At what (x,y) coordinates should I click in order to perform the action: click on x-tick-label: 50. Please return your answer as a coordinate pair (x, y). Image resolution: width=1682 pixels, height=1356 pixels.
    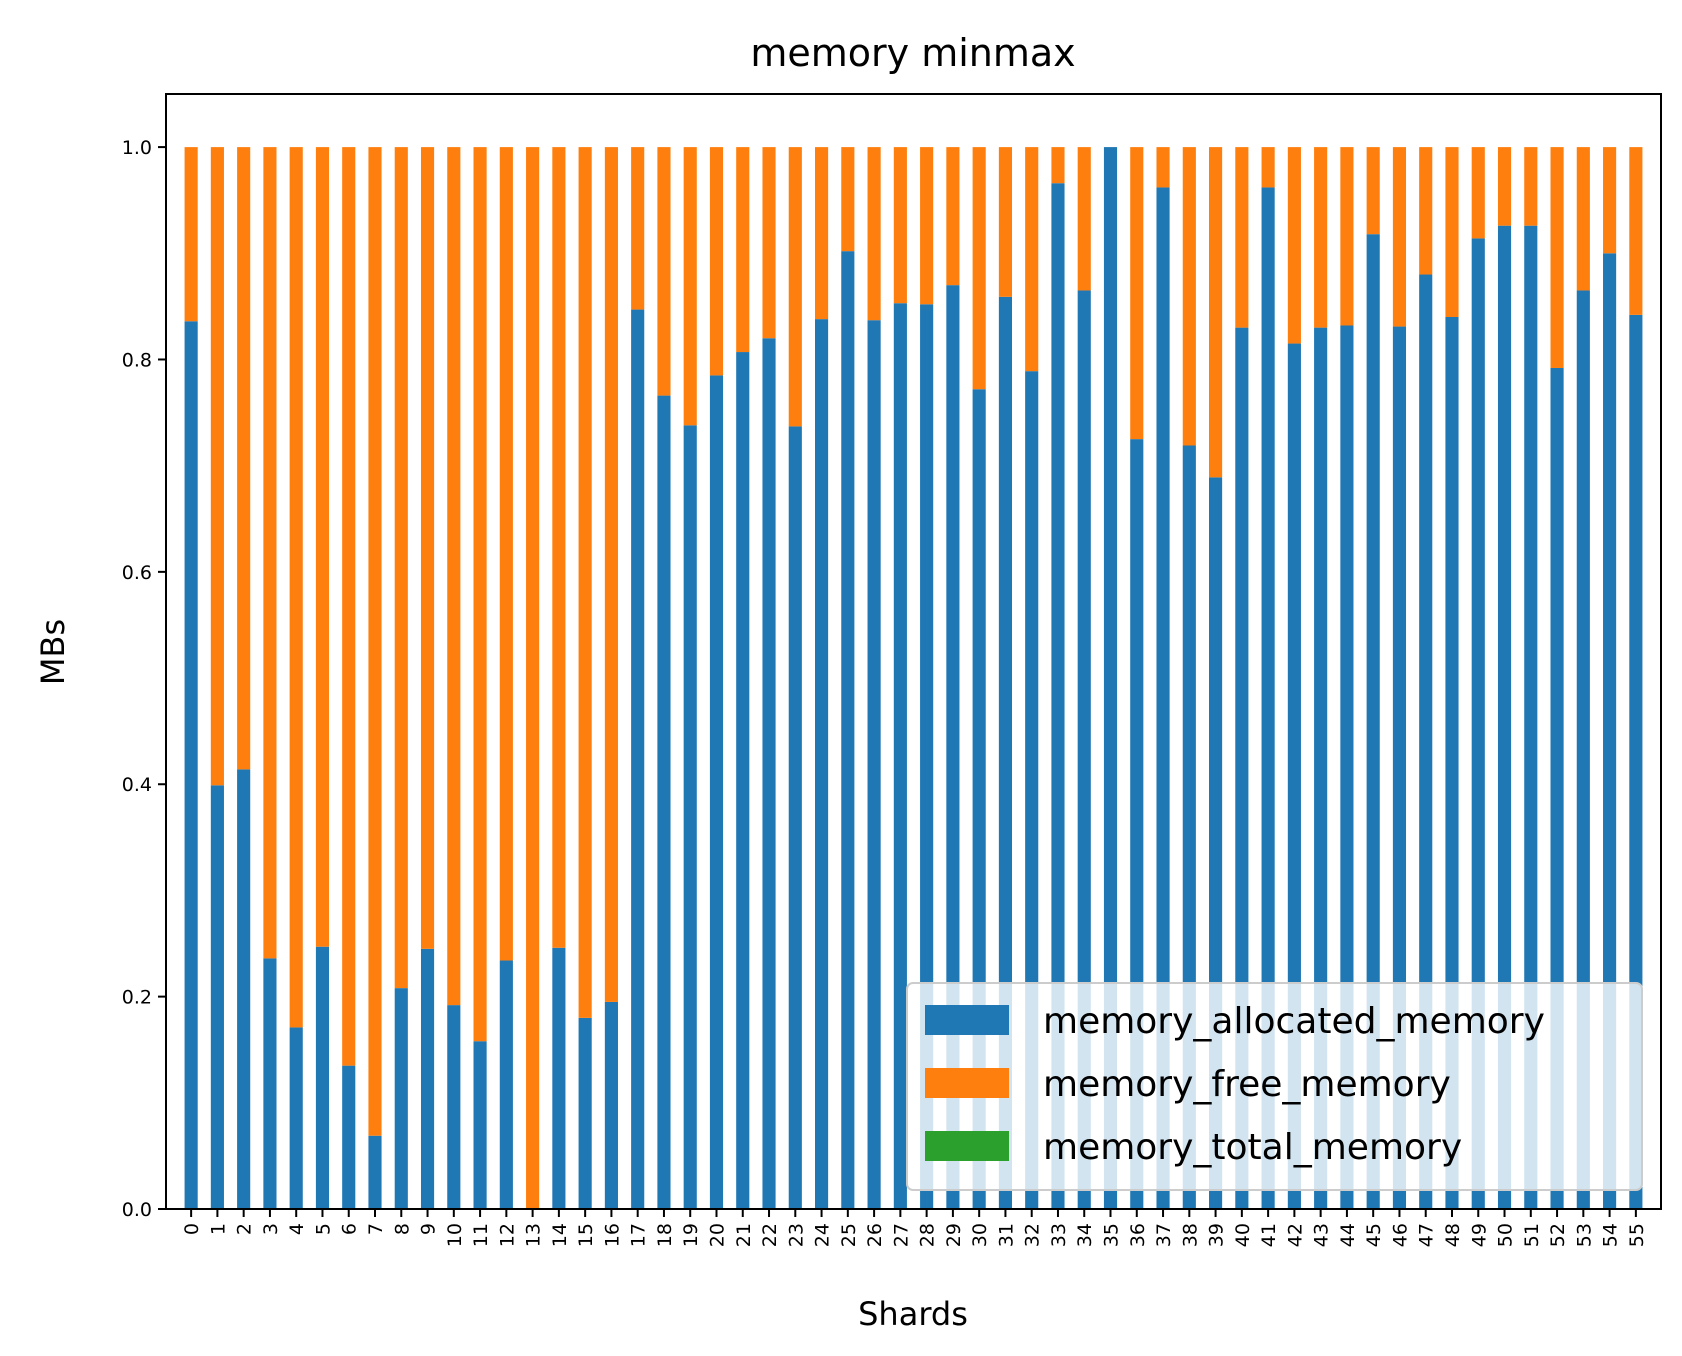
    Looking at the image, I should click on (1506, 1235).